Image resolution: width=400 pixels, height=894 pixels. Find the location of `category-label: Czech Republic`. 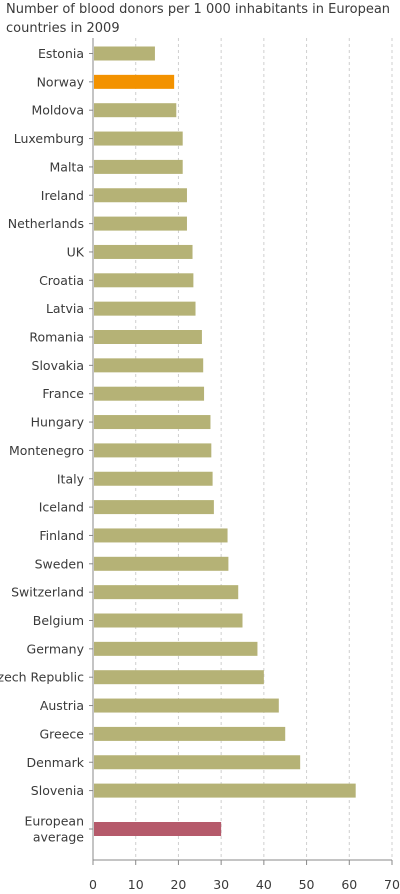

category-label: Czech Republic is located at coordinates (42, 677).